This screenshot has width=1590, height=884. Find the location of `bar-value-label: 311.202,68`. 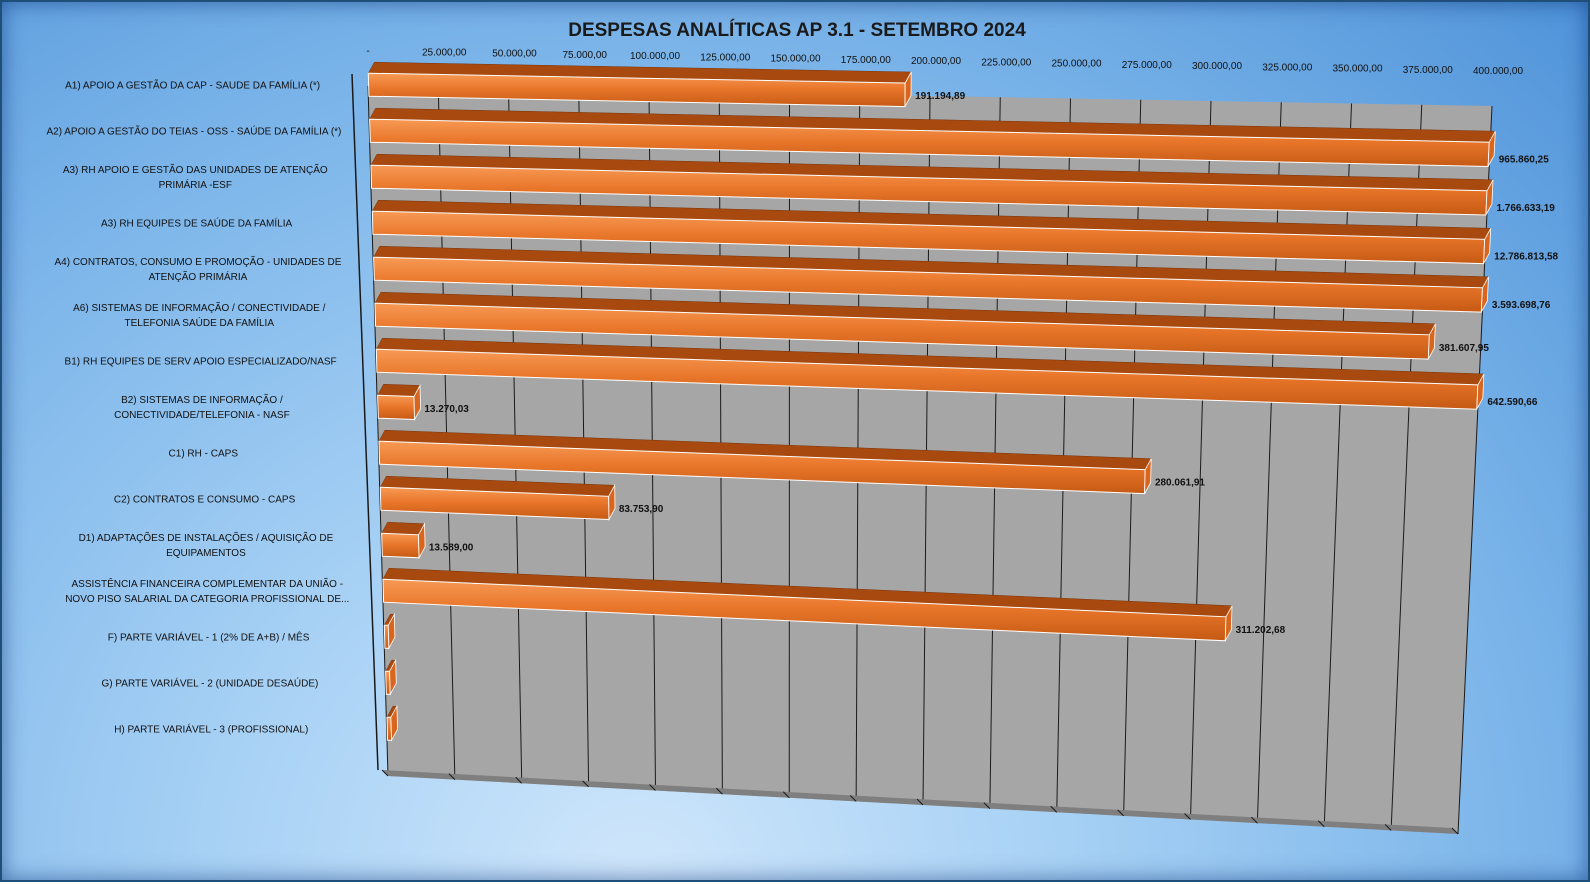

bar-value-label: 311.202,68 is located at coordinates (1261, 630).